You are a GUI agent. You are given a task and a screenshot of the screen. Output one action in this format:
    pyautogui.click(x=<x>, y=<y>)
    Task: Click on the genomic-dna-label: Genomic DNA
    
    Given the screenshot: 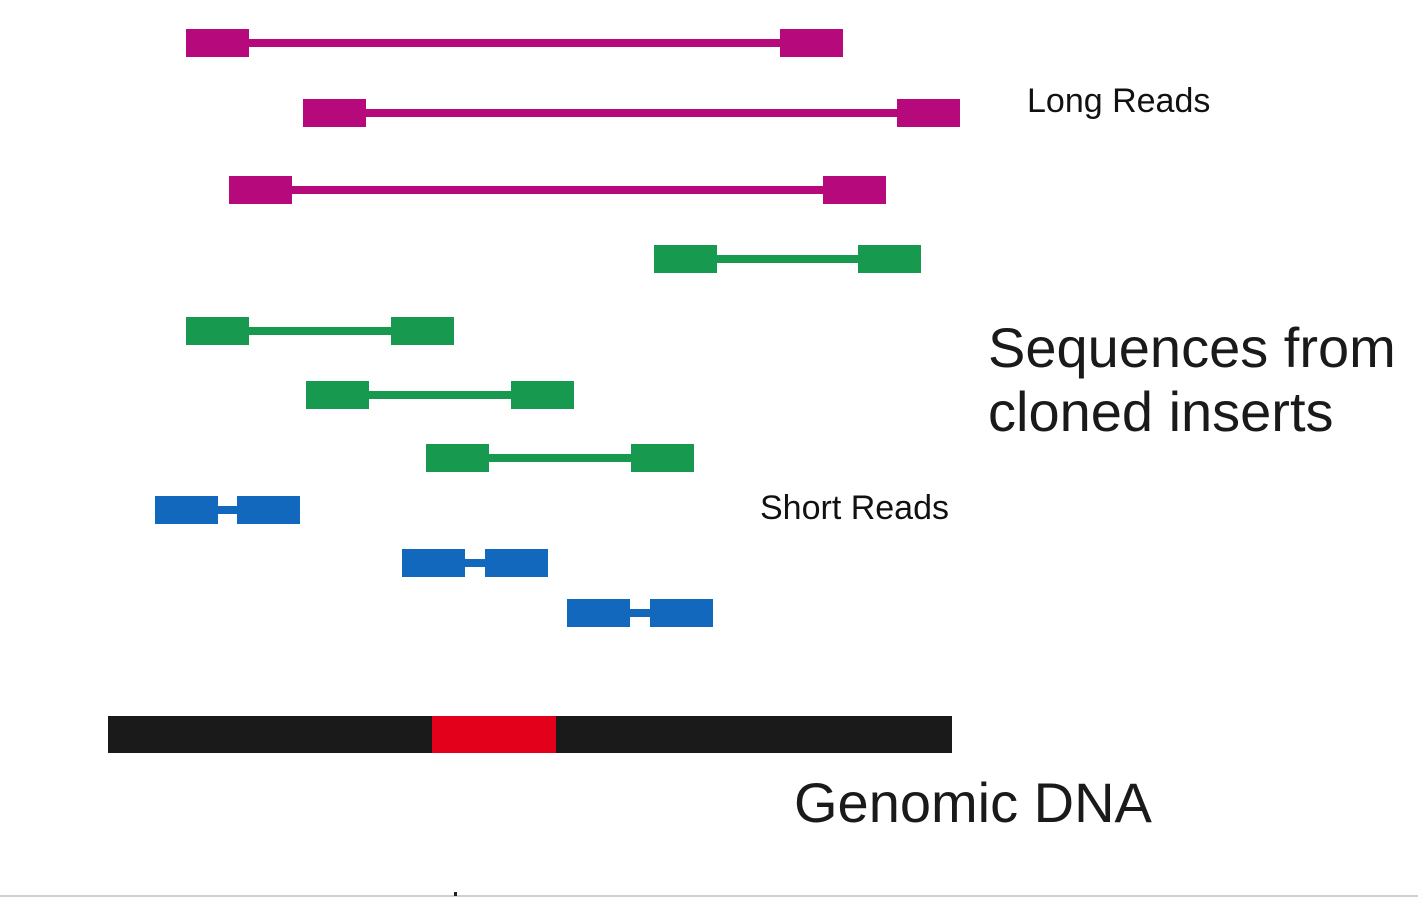 What is the action you would take?
    pyautogui.click(x=973, y=802)
    